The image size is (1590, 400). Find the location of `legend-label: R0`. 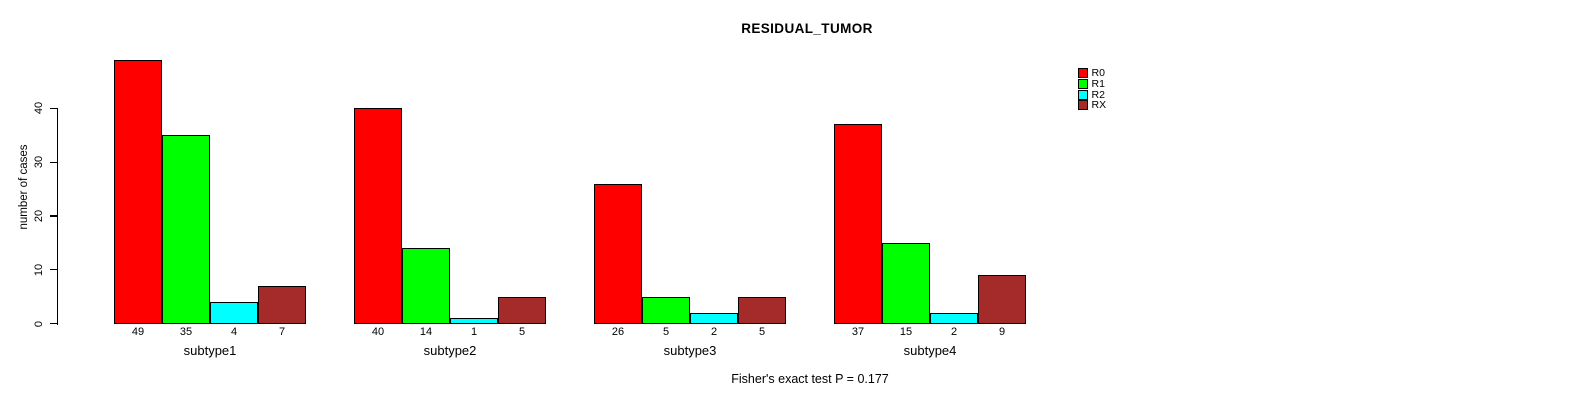

legend-label: R0 is located at coordinates (1098, 73).